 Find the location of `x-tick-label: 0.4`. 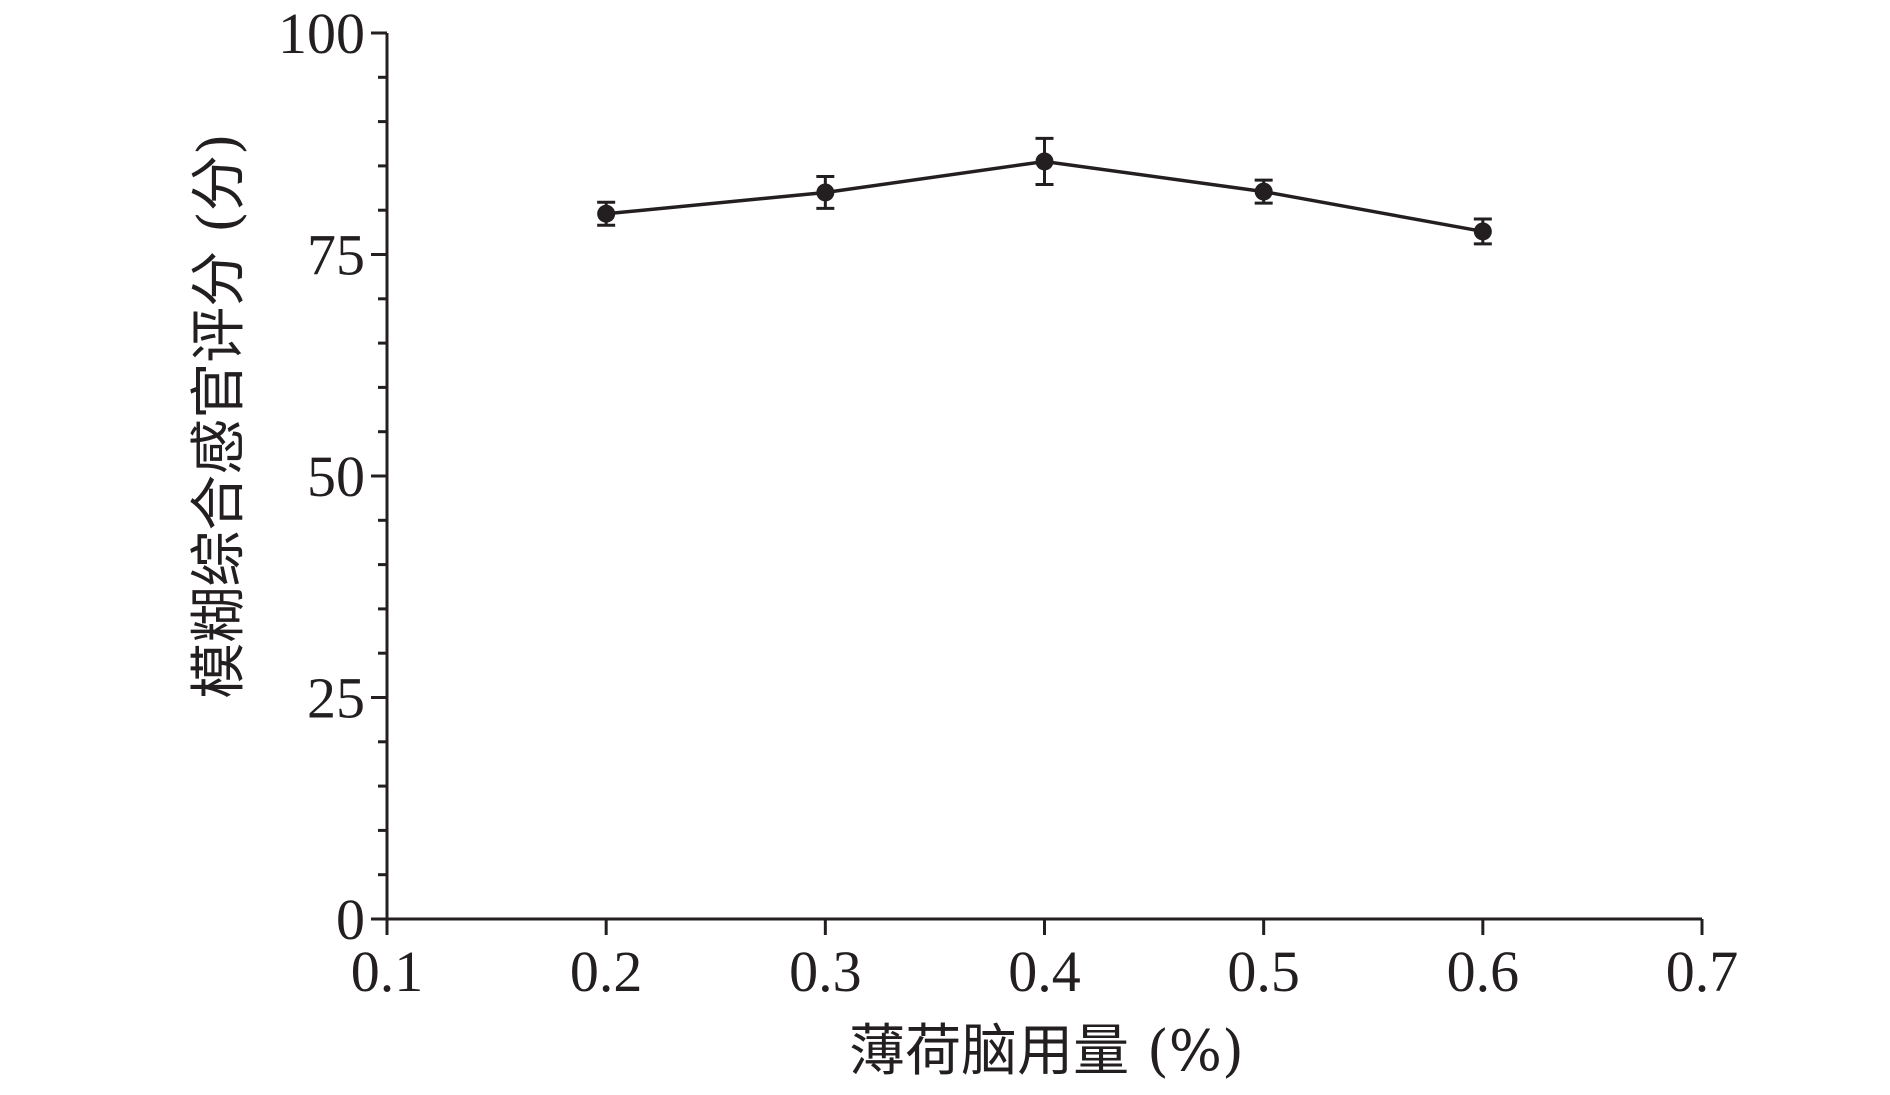

x-tick-label: 0.4 is located at coordinates (1044, 971).